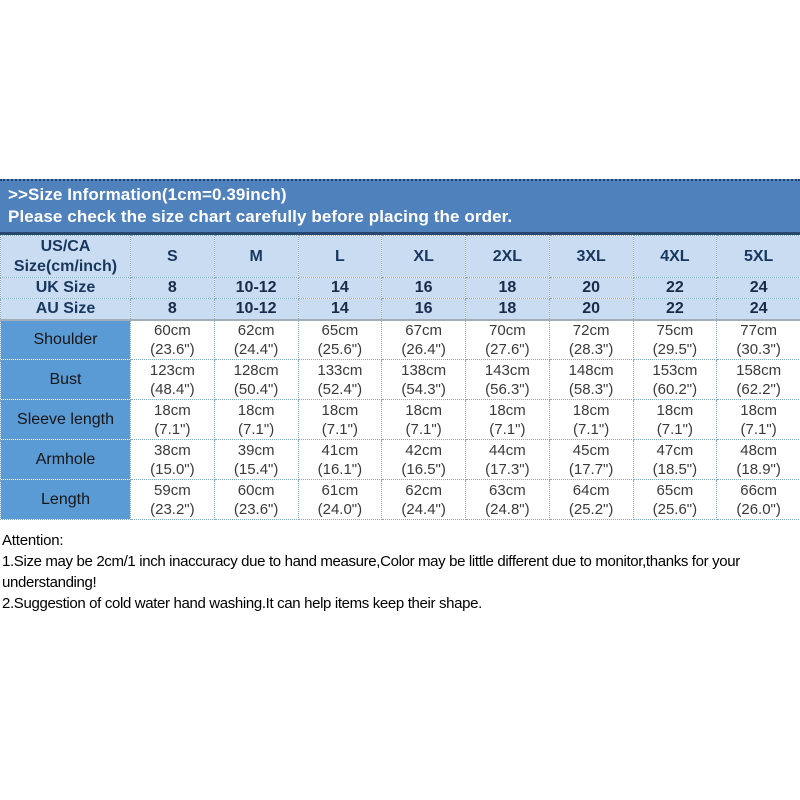 The image size is (800, 800). I want to click on inch-value: (15.0"), so click(172, 469).